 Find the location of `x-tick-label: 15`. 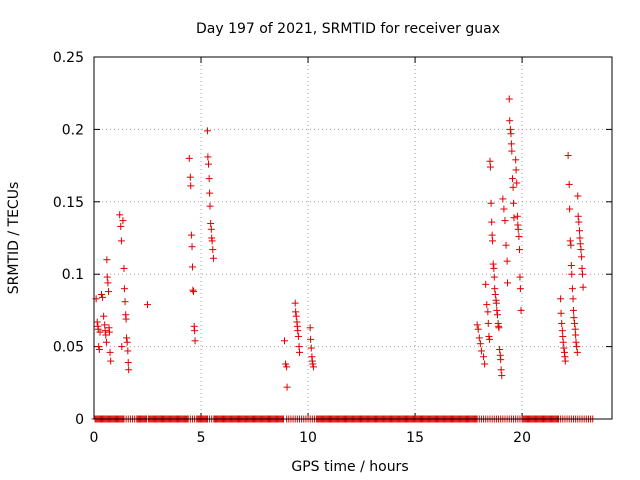

x-tick-label: 15 is located at coordinates (415, 438).